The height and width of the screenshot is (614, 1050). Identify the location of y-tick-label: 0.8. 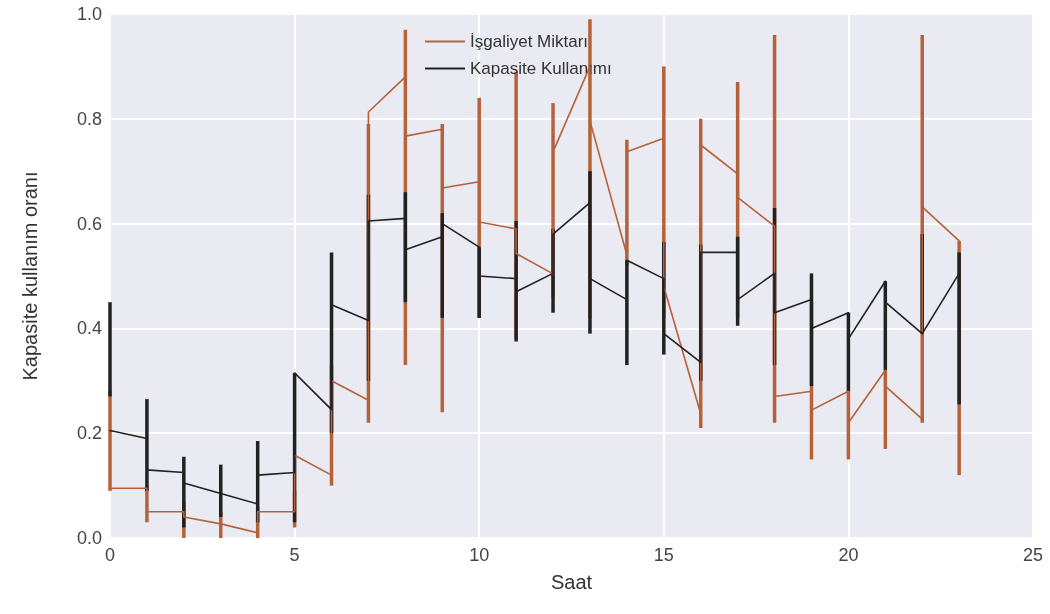
(89, 118).